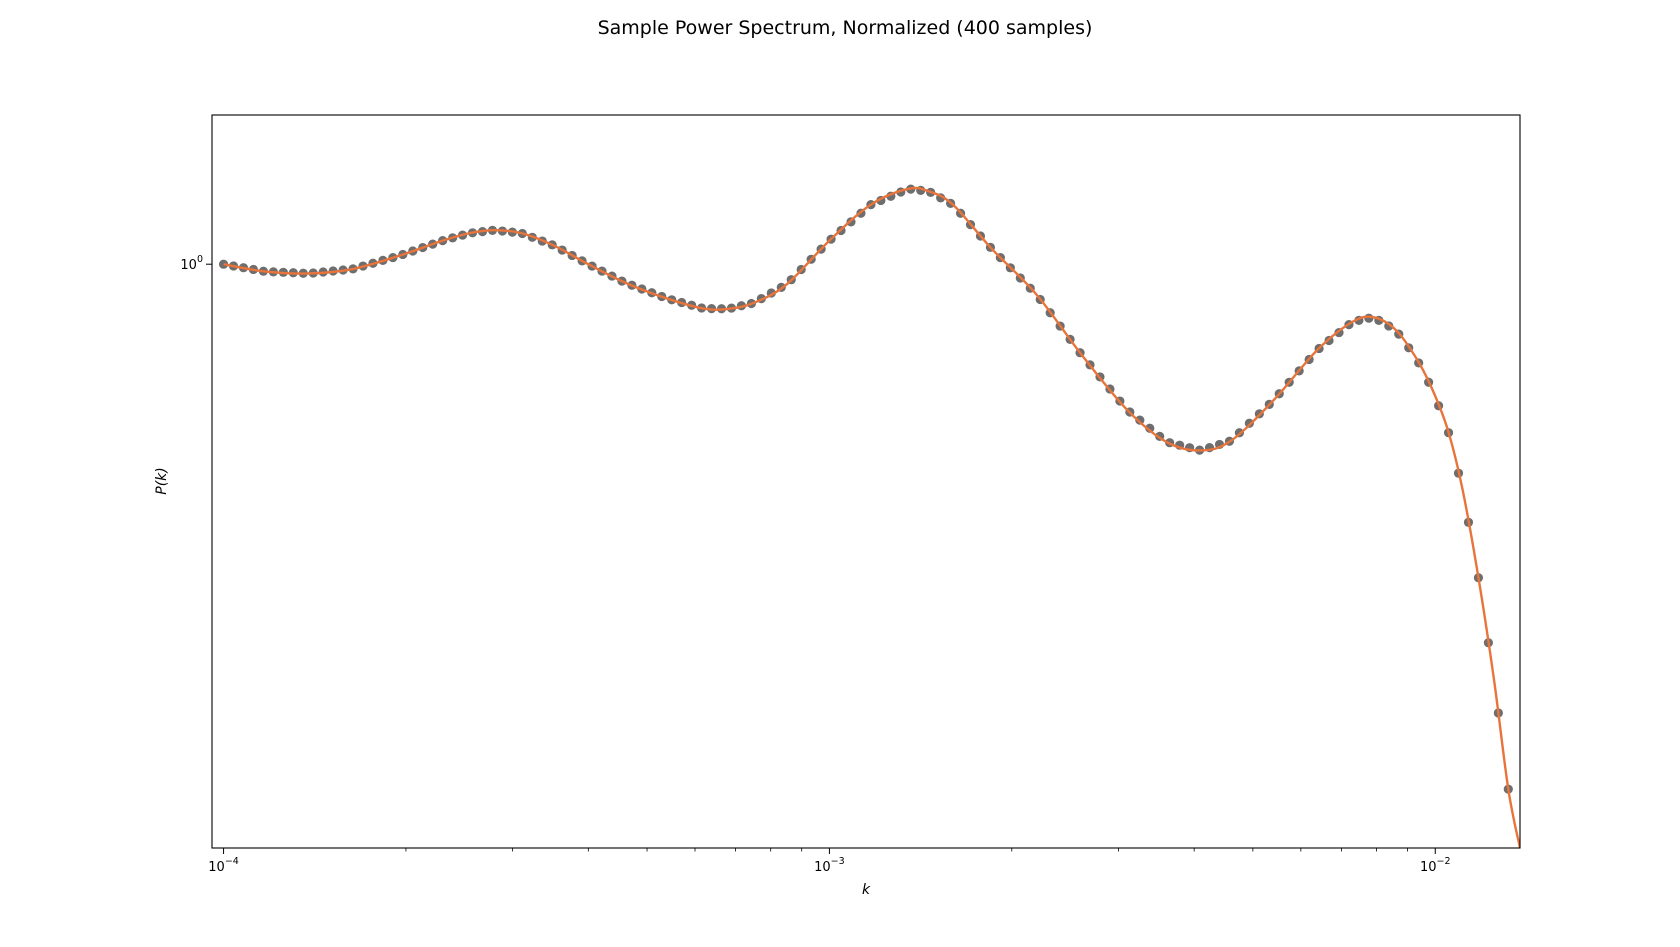 Image resolution: width=1680 pixels, height=947 pixels. What do you see at coordinates (866, 890) in the screenshot?
I see `x-axis-label: k` at bounding box center [866, 890].